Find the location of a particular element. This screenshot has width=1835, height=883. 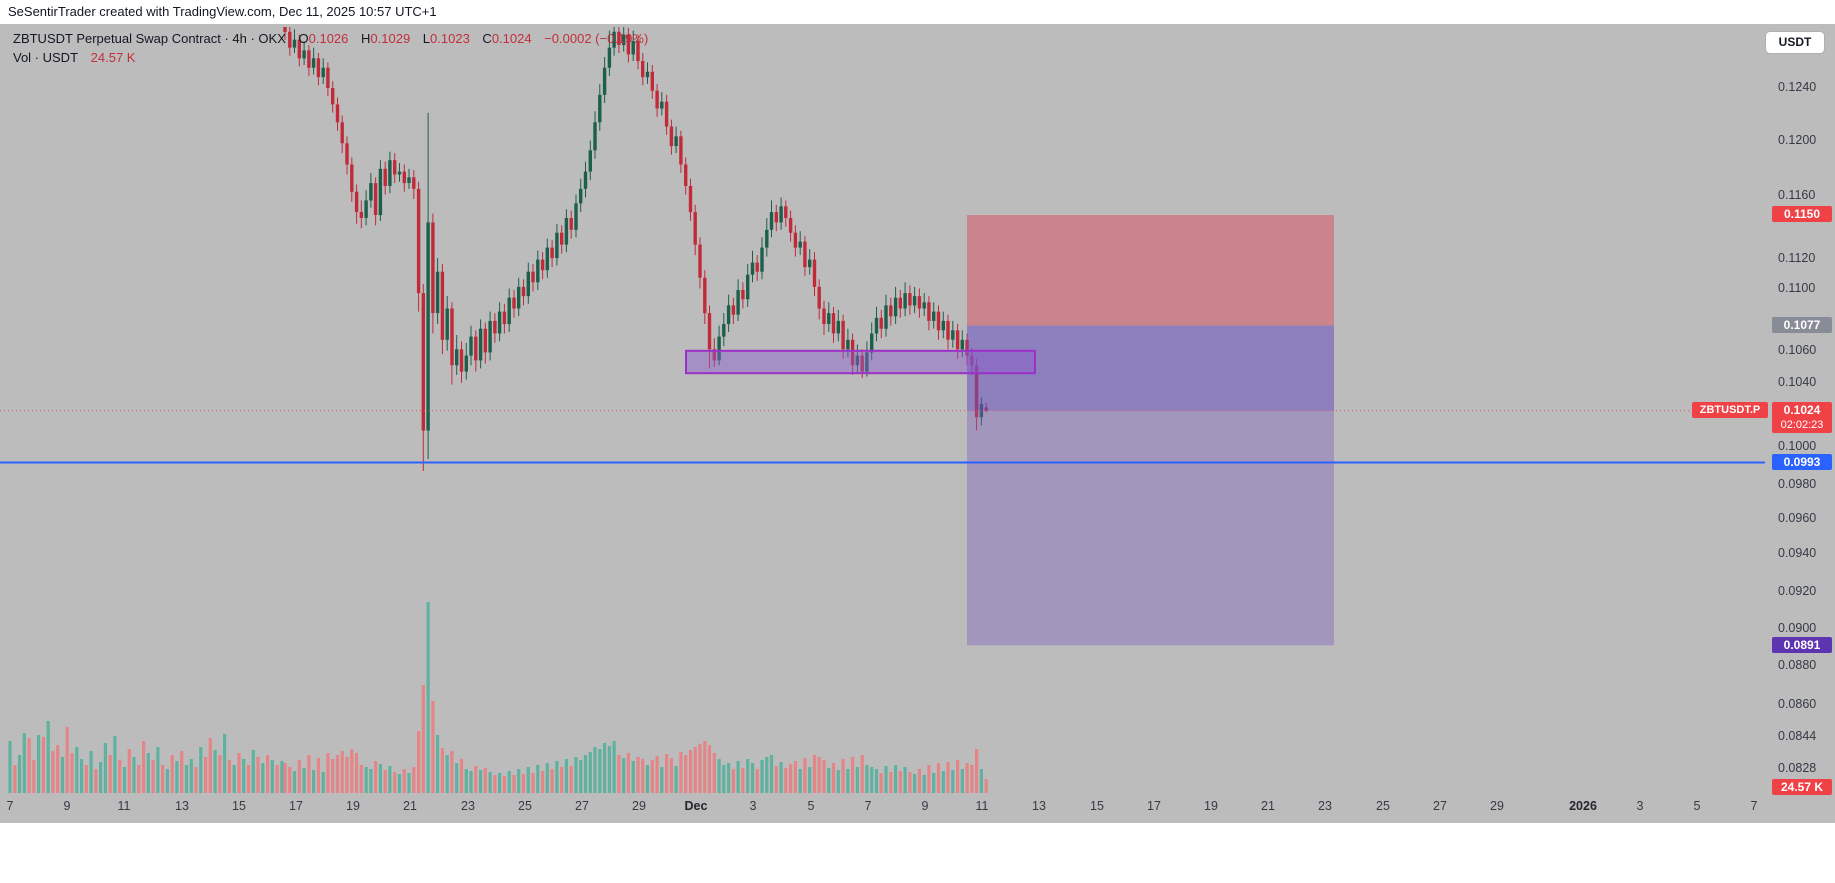

time-tick-label: 19 is located at coordinates (1211, 806).